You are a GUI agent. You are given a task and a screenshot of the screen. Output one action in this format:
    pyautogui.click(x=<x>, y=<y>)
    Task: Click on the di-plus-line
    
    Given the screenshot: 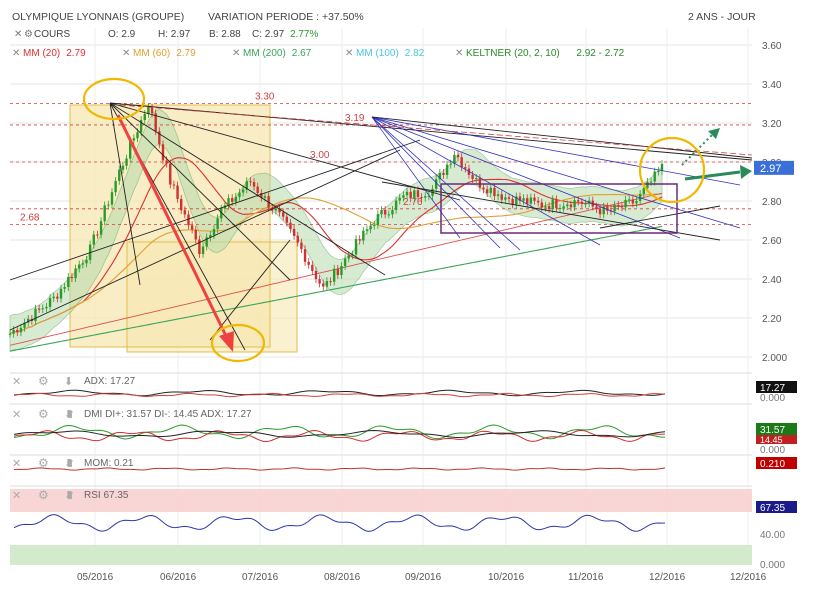 What is the action you would take?
    pyautogui.click(x=339, y=432)
    